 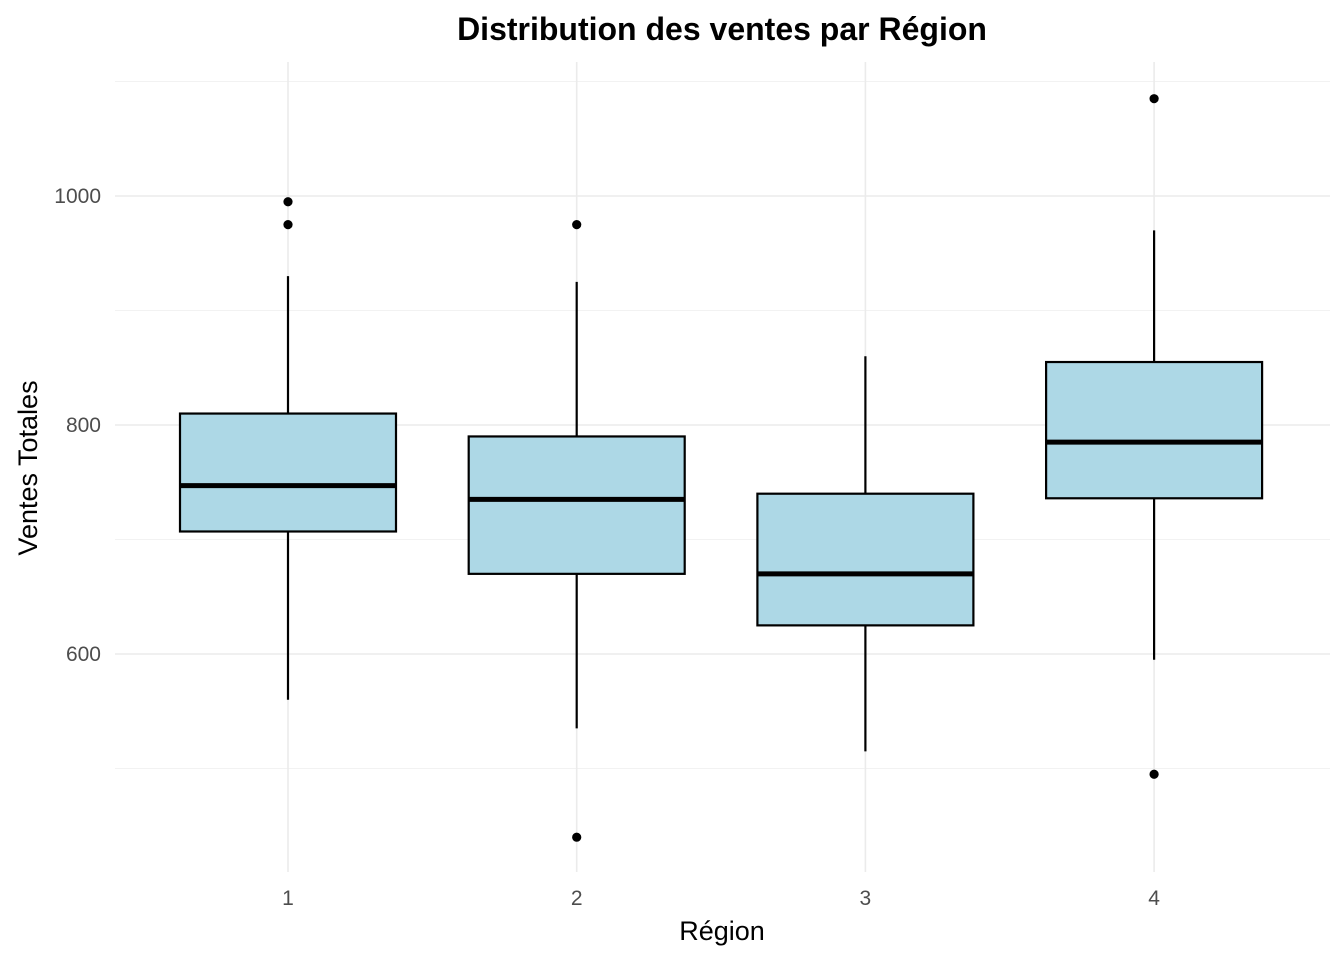 I want to click on y-axis-ticks: 600 800 1000, so click(x=77, y=425).